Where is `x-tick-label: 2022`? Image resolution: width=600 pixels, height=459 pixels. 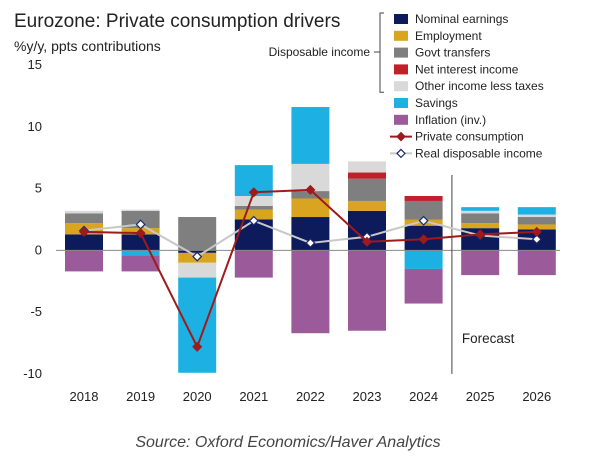
x-tick-label: 2022 is located at coordinates (310, 396).